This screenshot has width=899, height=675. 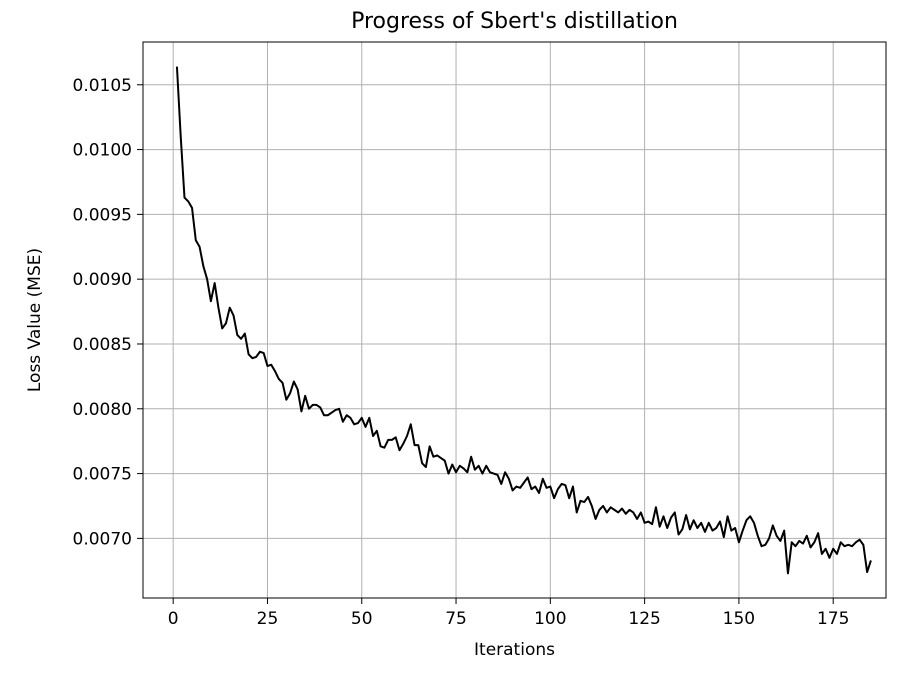 What do you see at coordinates (102, 345) in the screenshot?
I see `y-tick-label: 0.0085` at bounding box center [102, 345].